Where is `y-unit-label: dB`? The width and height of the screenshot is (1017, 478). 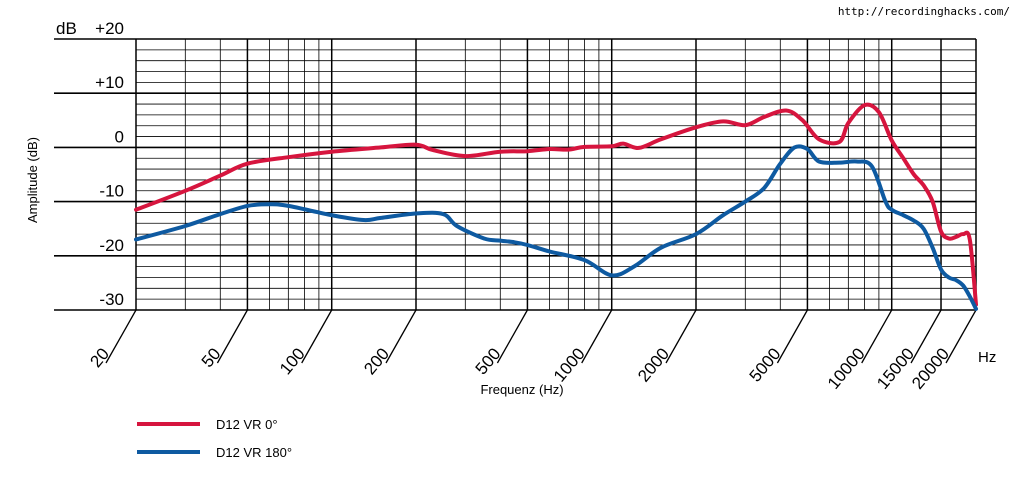
y-unit-label: dB is located at coordinates (66, 28).